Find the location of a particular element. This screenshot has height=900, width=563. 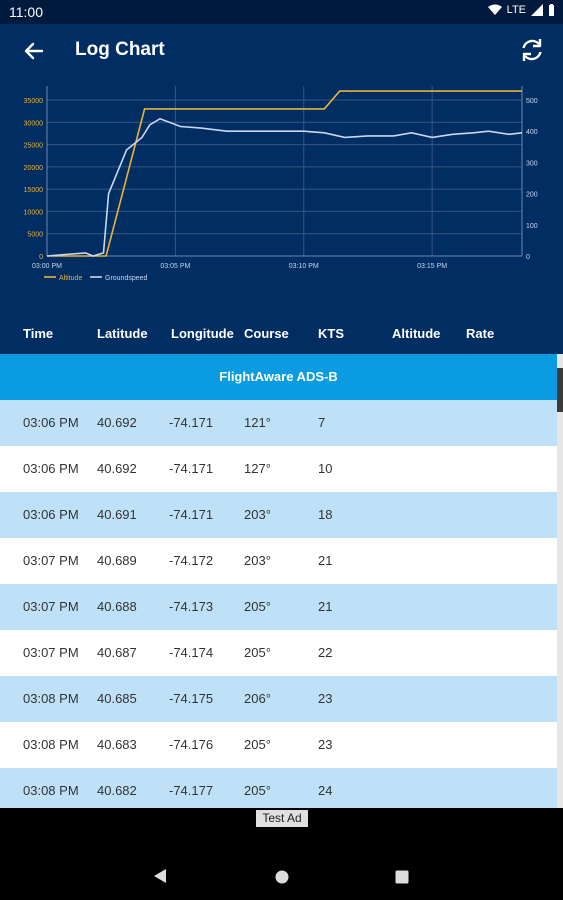

column-header-latitude: Latitude is located at coordinates (122, 333).